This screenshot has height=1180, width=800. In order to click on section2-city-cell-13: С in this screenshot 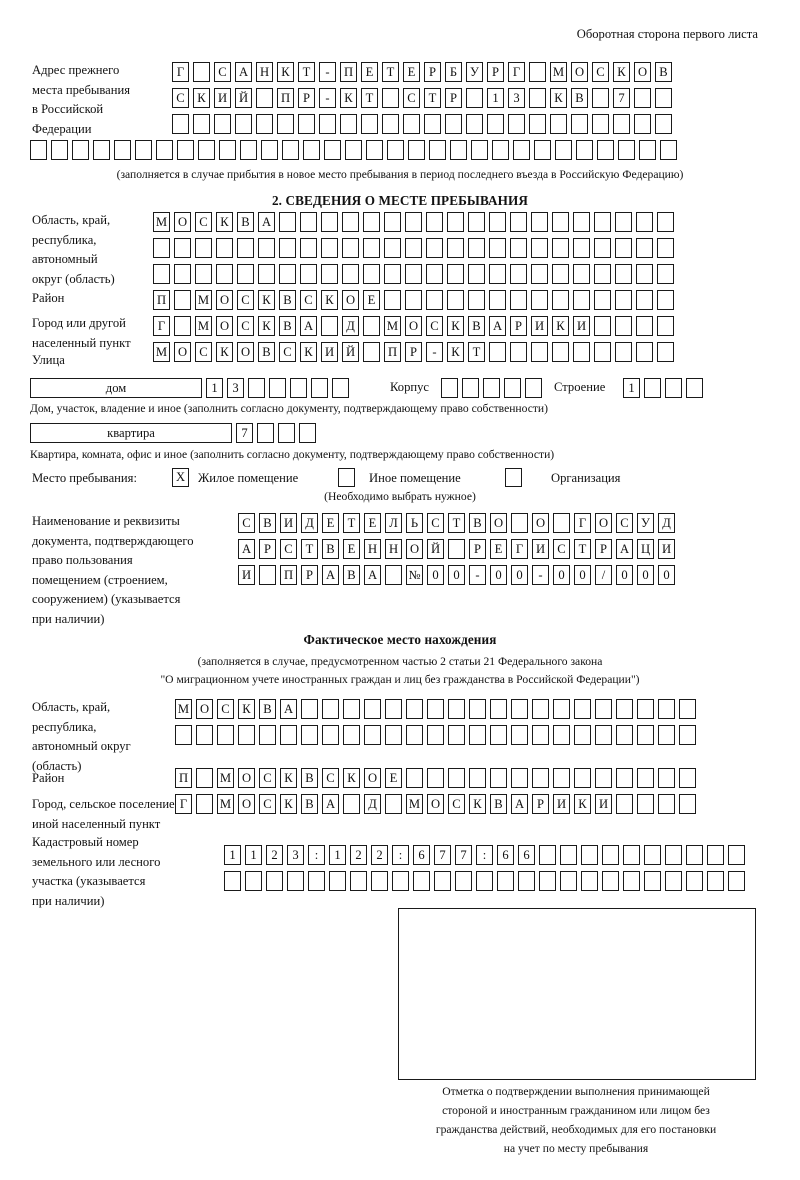, I will do `click(434, 326)`.